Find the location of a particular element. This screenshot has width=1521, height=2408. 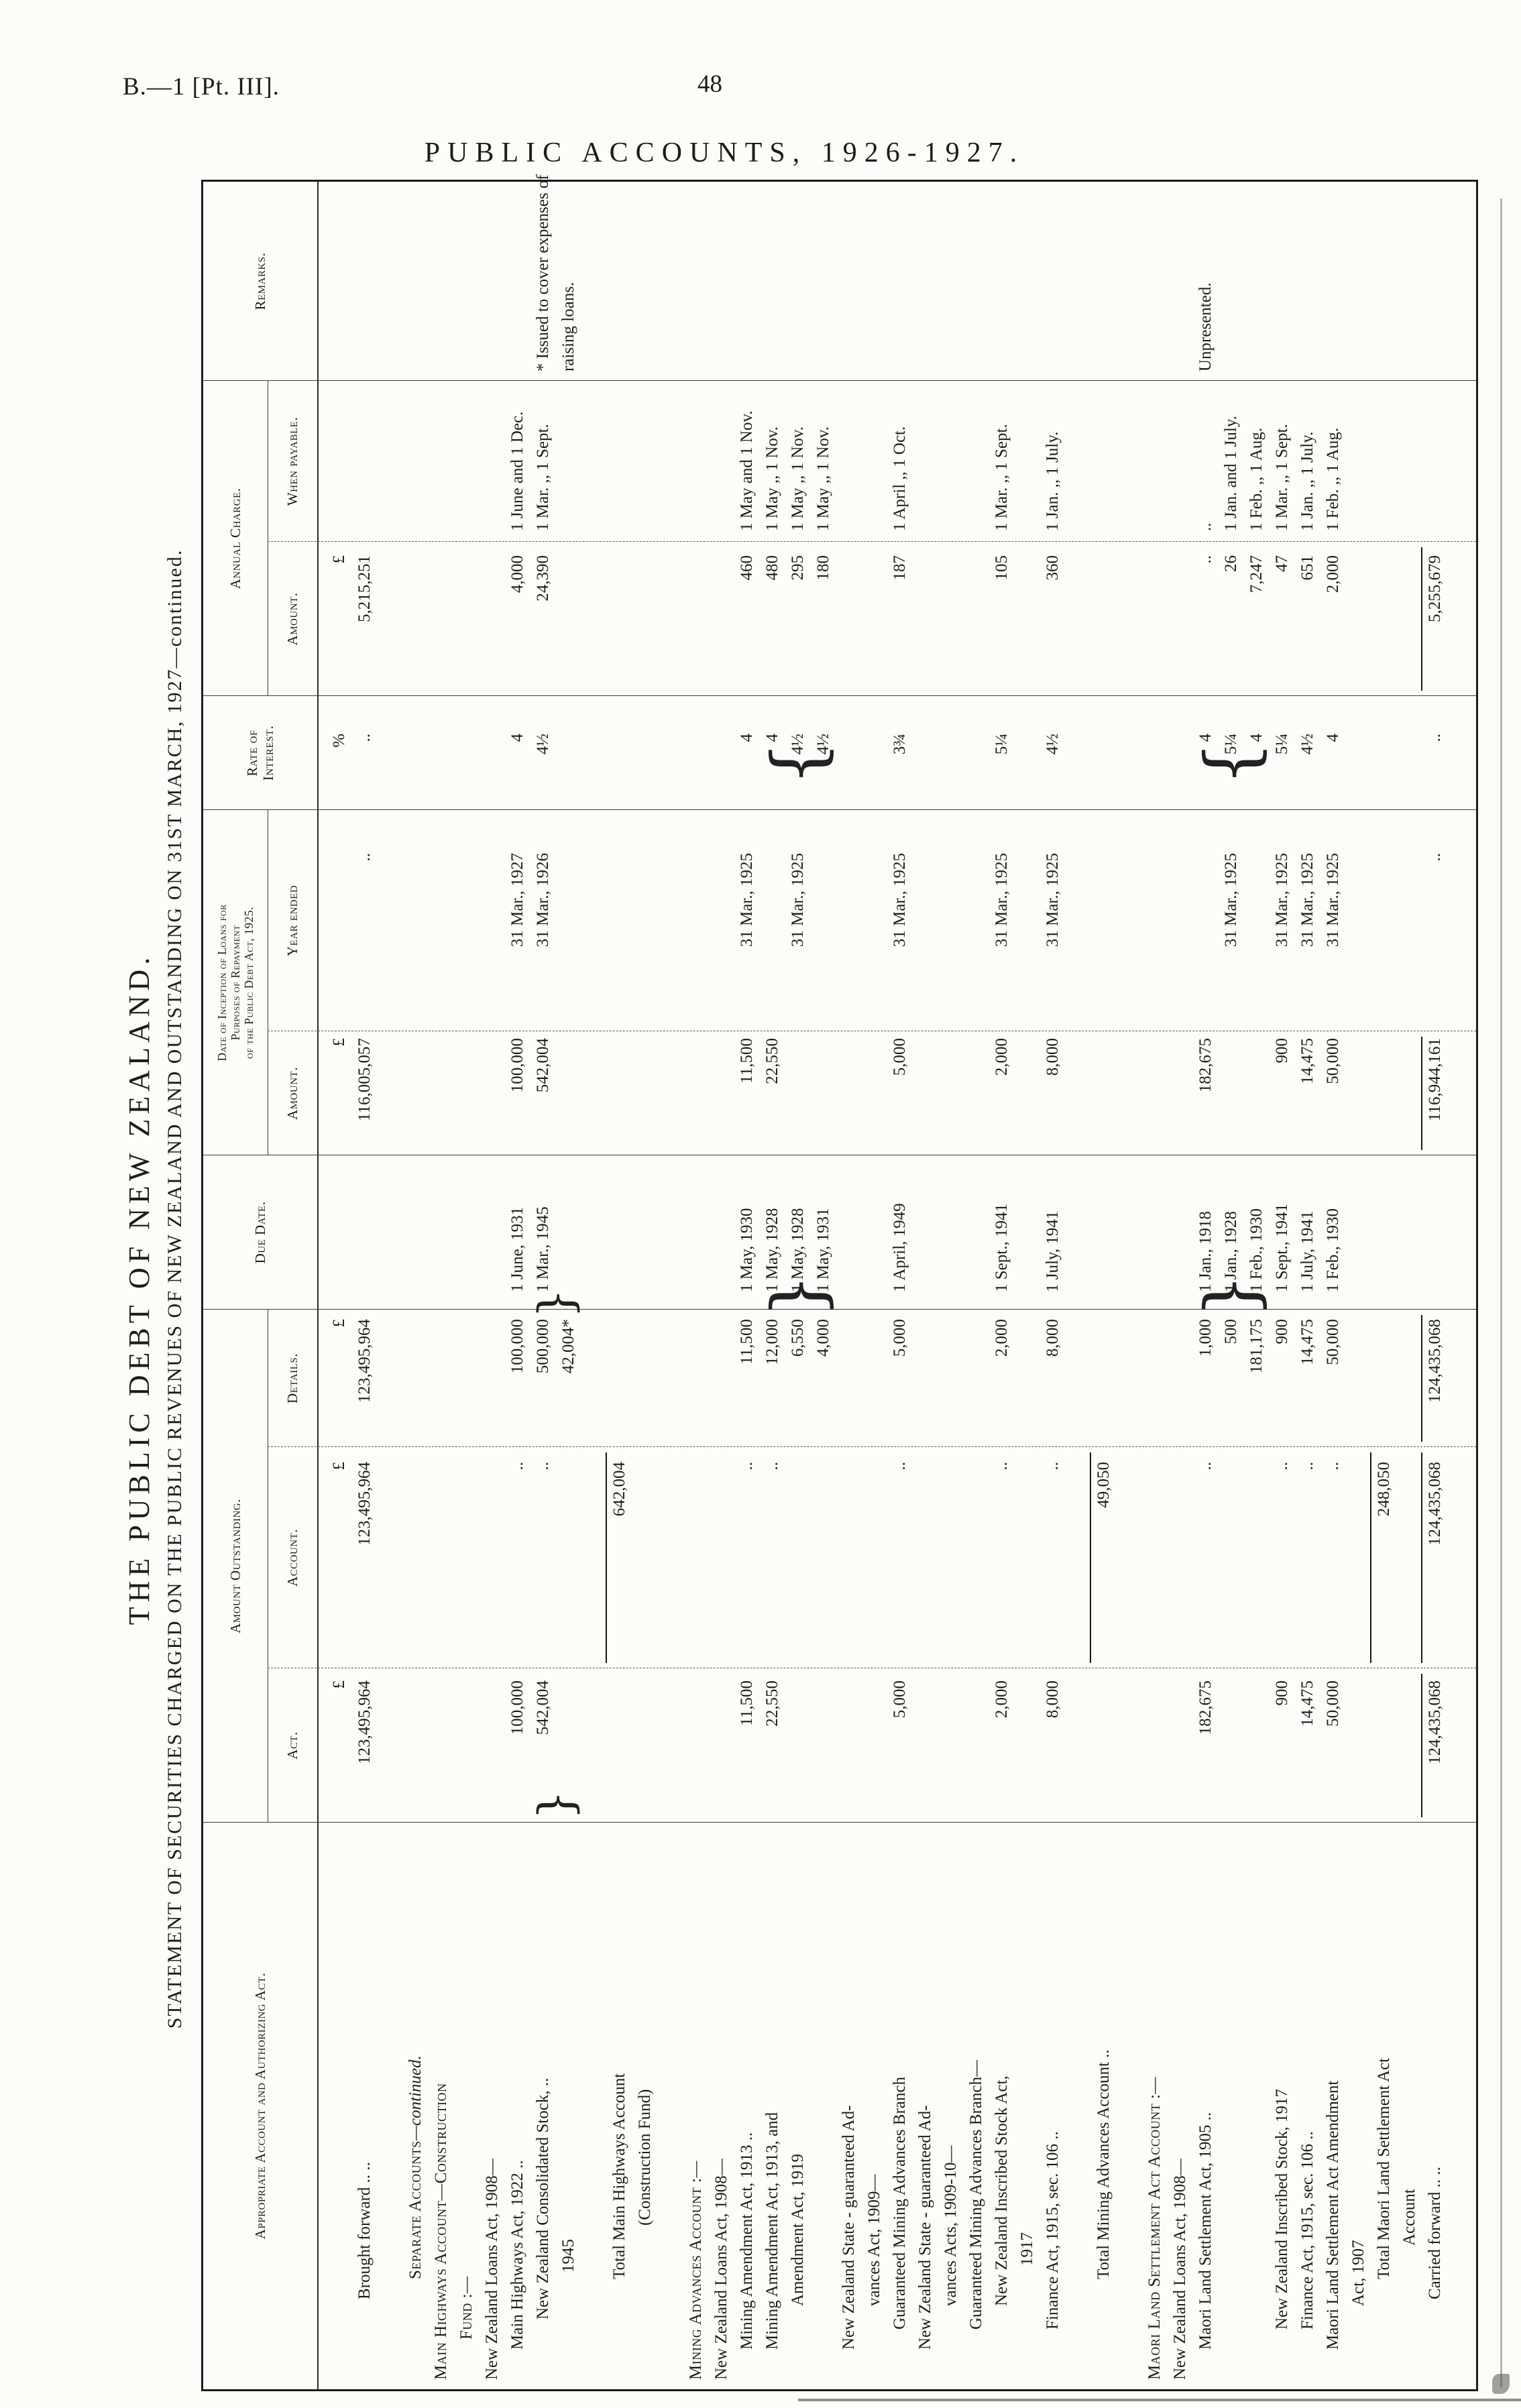

cell-acct-line-8: .. is located at coordinates (543, 1466).